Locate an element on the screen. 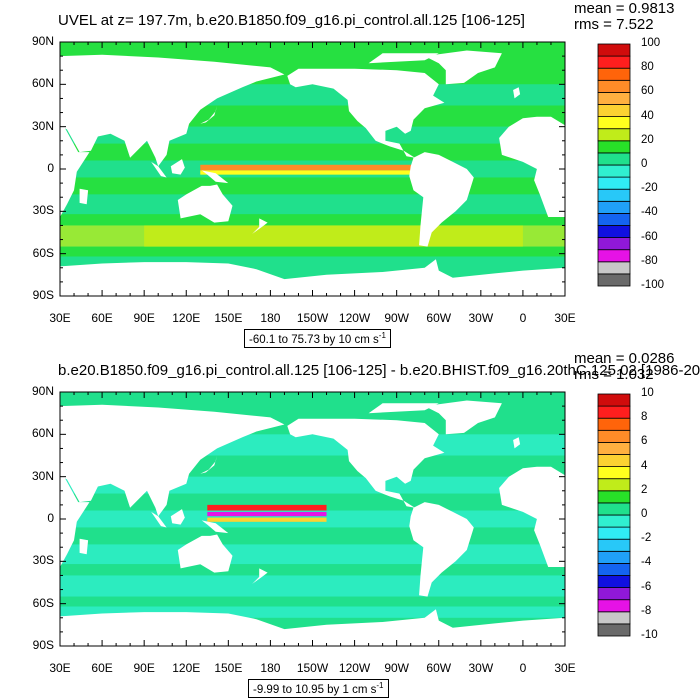 The image size is (700, 700). range-label: -60.1 to 75.73 by 10 cm s-1 is located at coordinates (317, 338).